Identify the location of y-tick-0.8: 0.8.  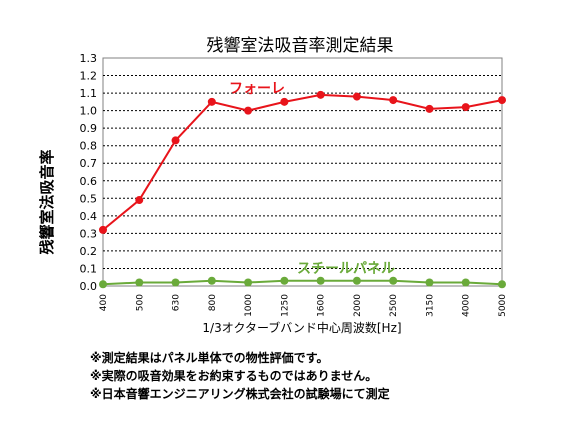
(89, 146).